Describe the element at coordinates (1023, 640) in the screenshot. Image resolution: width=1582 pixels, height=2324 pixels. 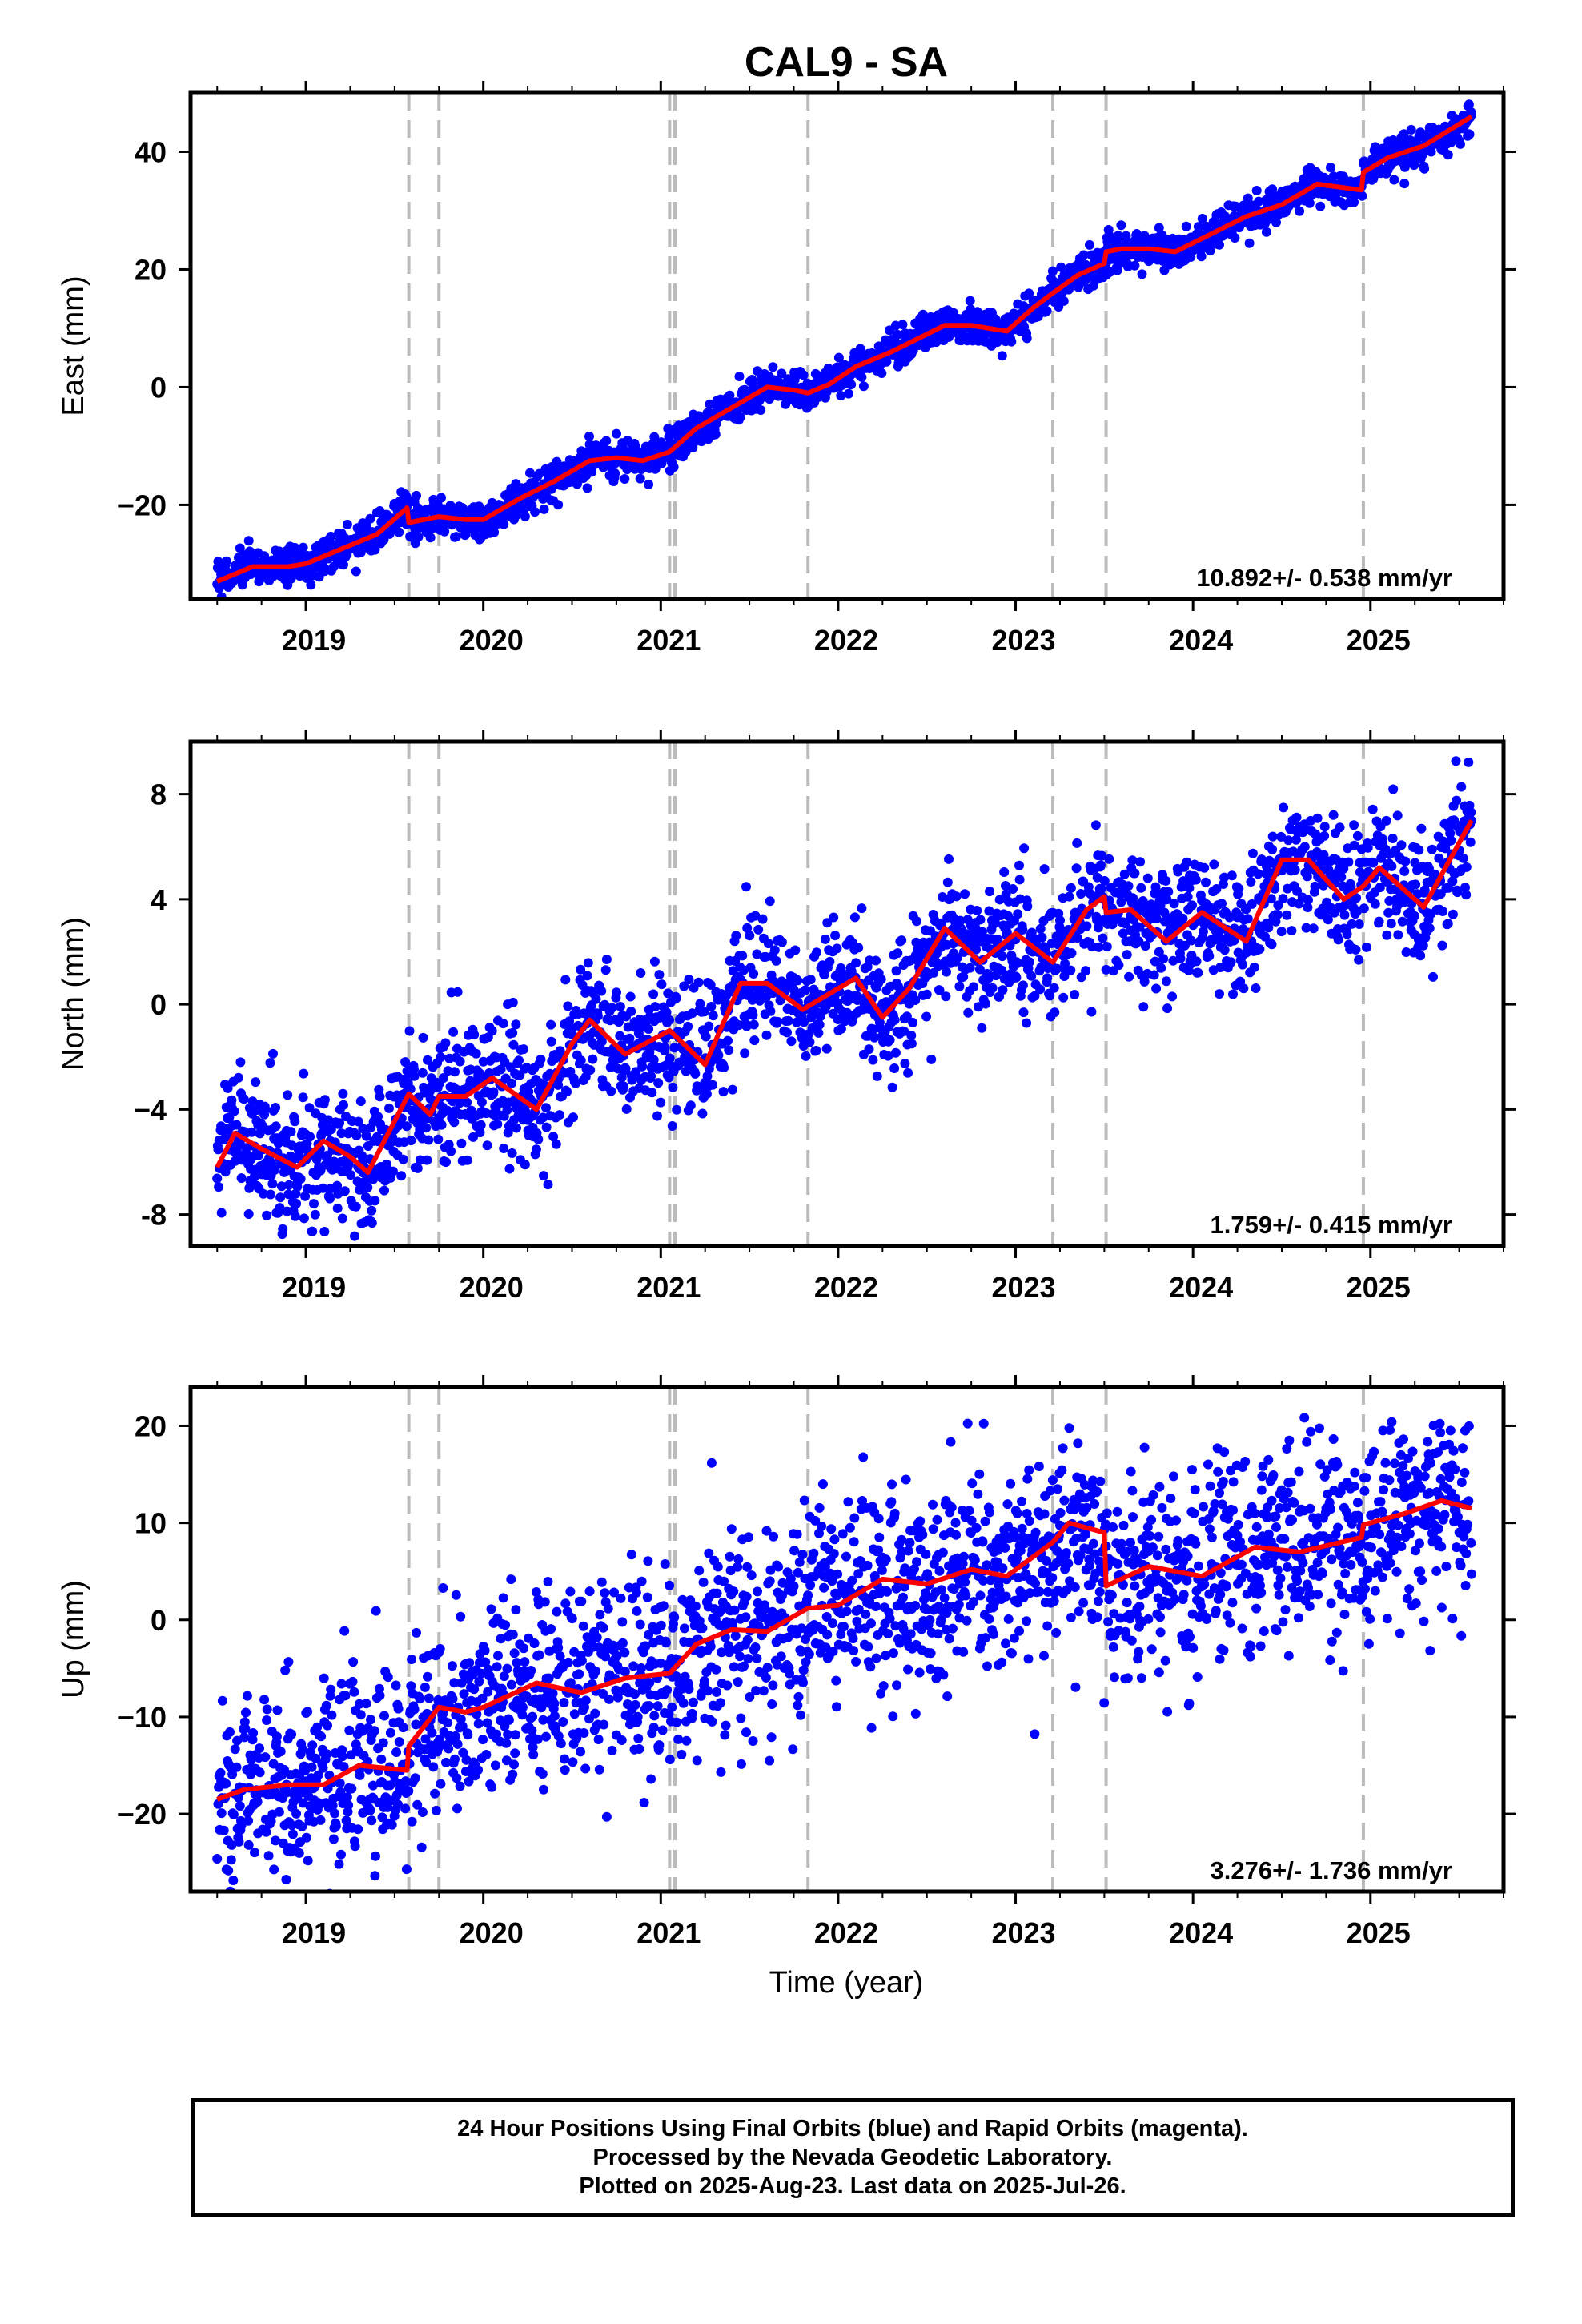
I see `x-tick-label: 2023` at that location.